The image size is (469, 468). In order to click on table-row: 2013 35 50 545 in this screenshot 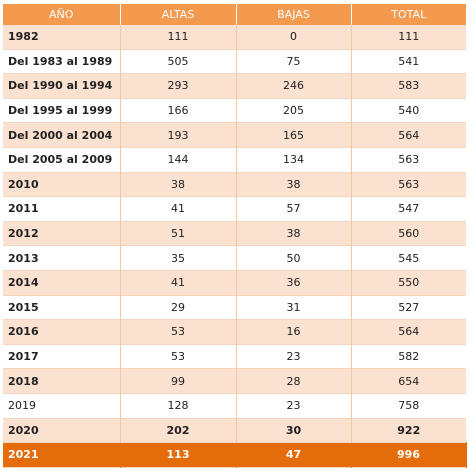, I will do `click(234, 258)`.